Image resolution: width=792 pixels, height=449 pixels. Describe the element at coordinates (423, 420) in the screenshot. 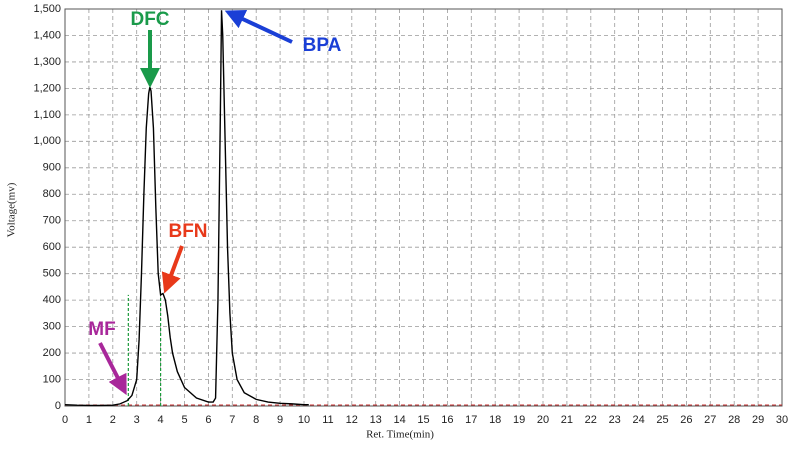

I see `x-tick-label: 15` at that location.